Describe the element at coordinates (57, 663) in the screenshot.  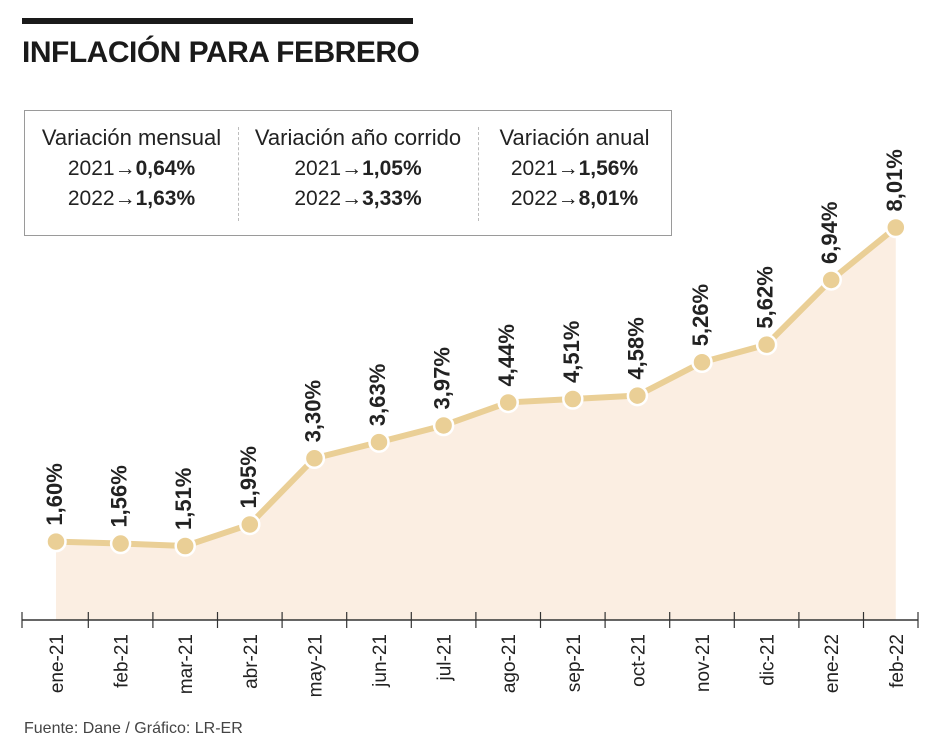
I see `x-tick-label: ene-21` at that location.